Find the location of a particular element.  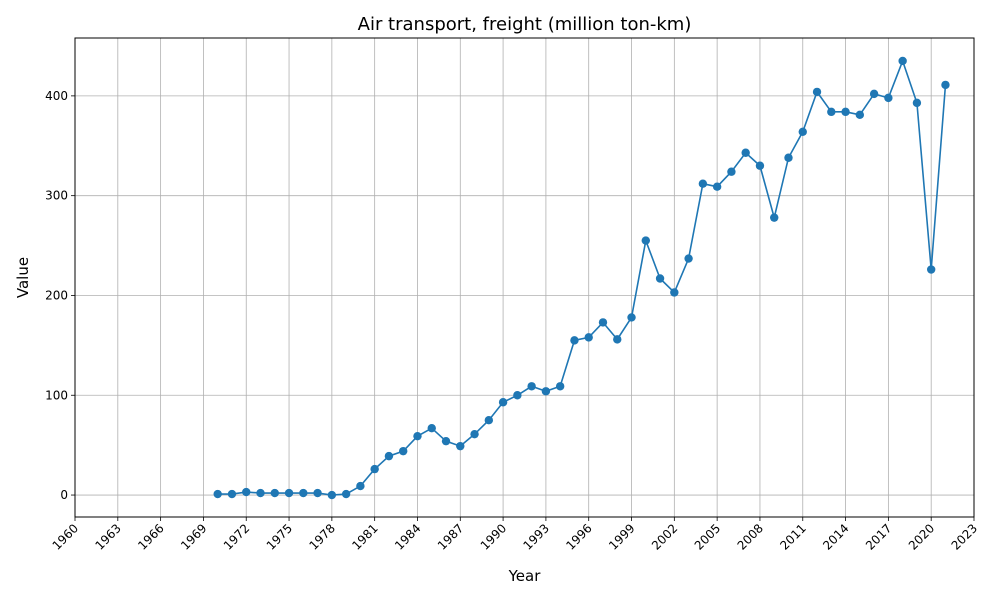

y-tick-label: 300 is located at coordinates (56, 196).